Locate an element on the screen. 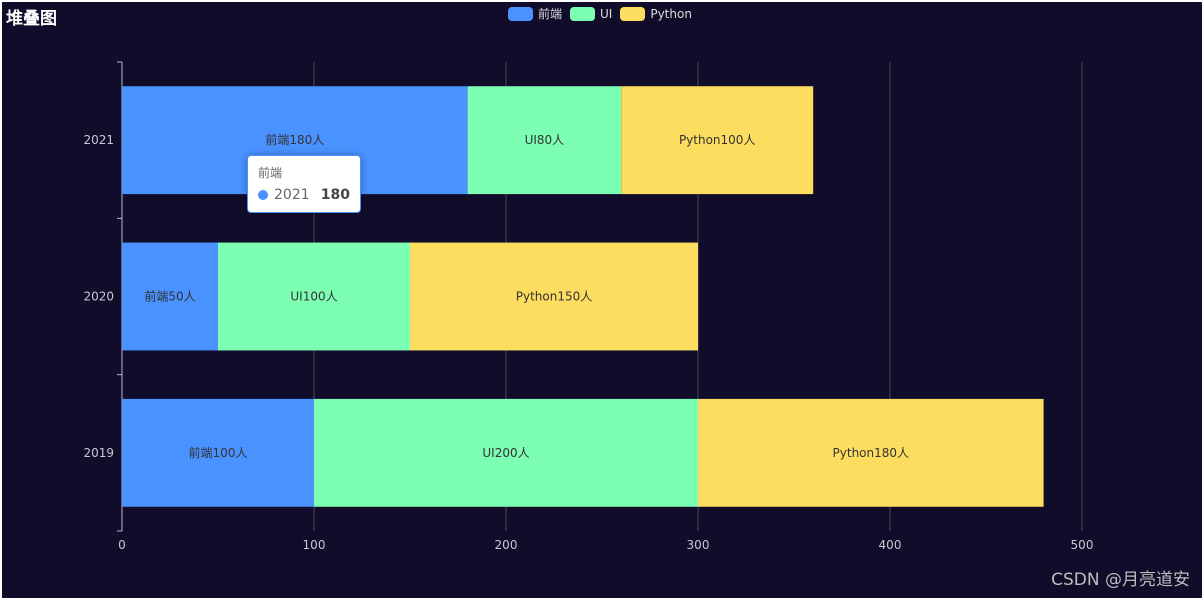  legend-label-ui: UI is located at coordinates (606, 13).